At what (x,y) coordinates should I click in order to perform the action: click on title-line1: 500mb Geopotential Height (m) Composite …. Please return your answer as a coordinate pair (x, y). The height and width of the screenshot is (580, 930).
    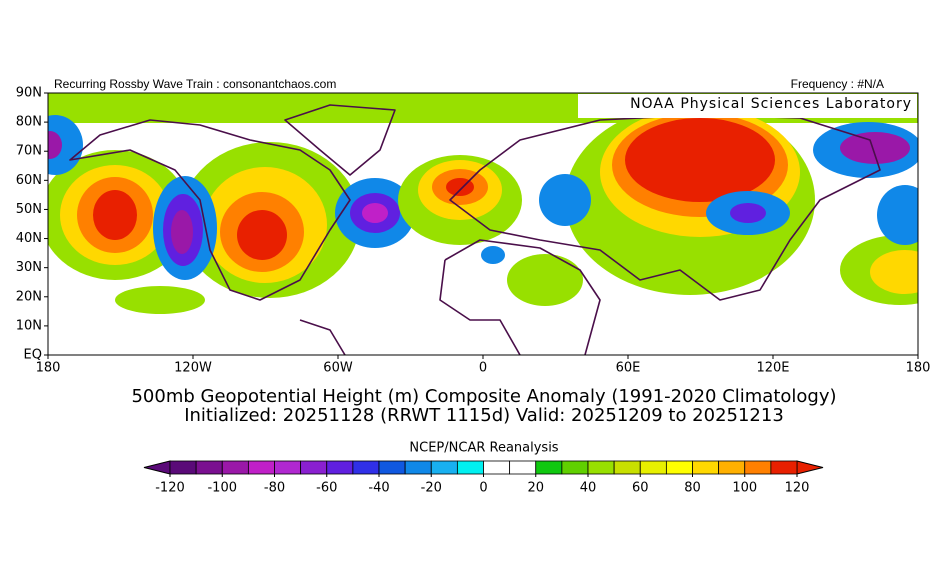
    Looking at the image, I should click on (483, 396).